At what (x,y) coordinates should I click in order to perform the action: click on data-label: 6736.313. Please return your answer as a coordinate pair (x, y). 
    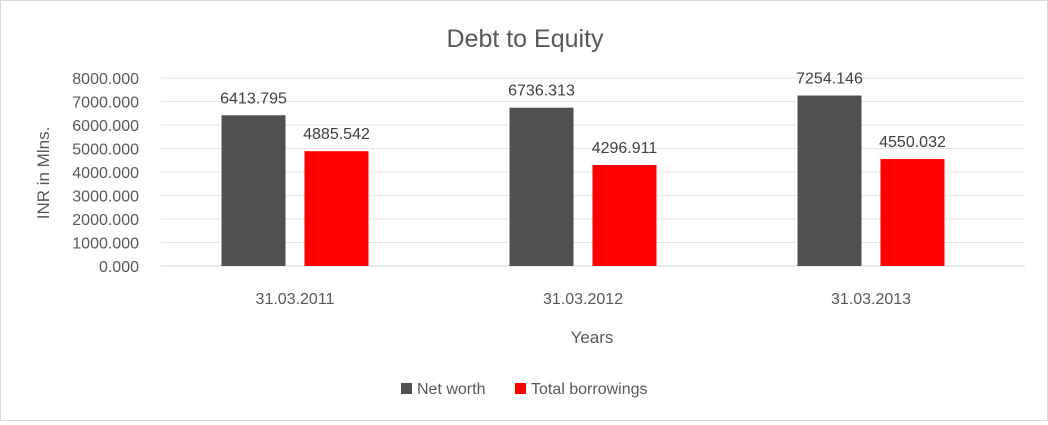
    Looking at the image, I should click on (541, 91).